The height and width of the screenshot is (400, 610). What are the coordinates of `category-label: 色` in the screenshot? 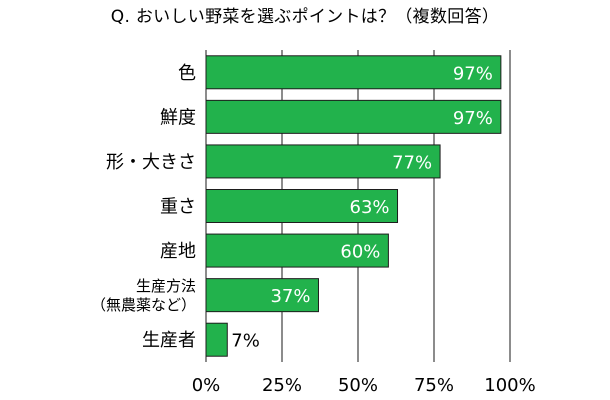 It's located at (187, 73).